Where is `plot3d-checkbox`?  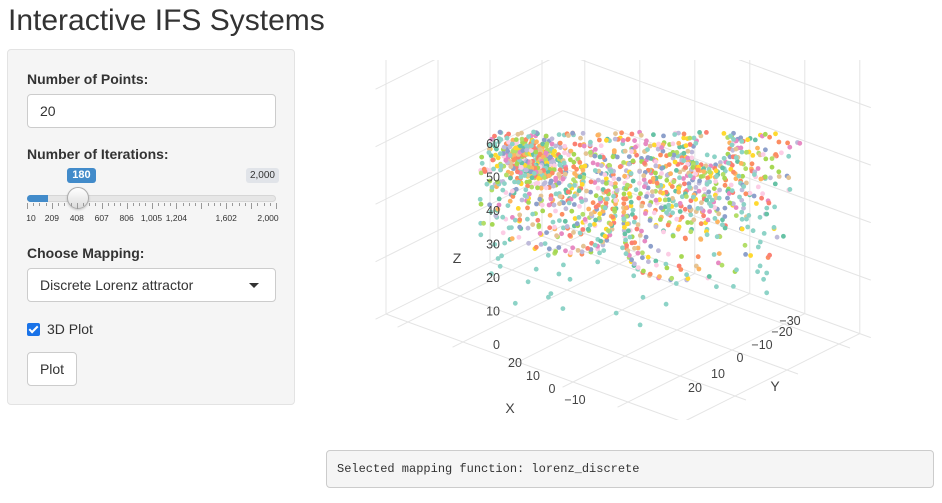 plot3d-checkbox is located at coordinates (33, 329).